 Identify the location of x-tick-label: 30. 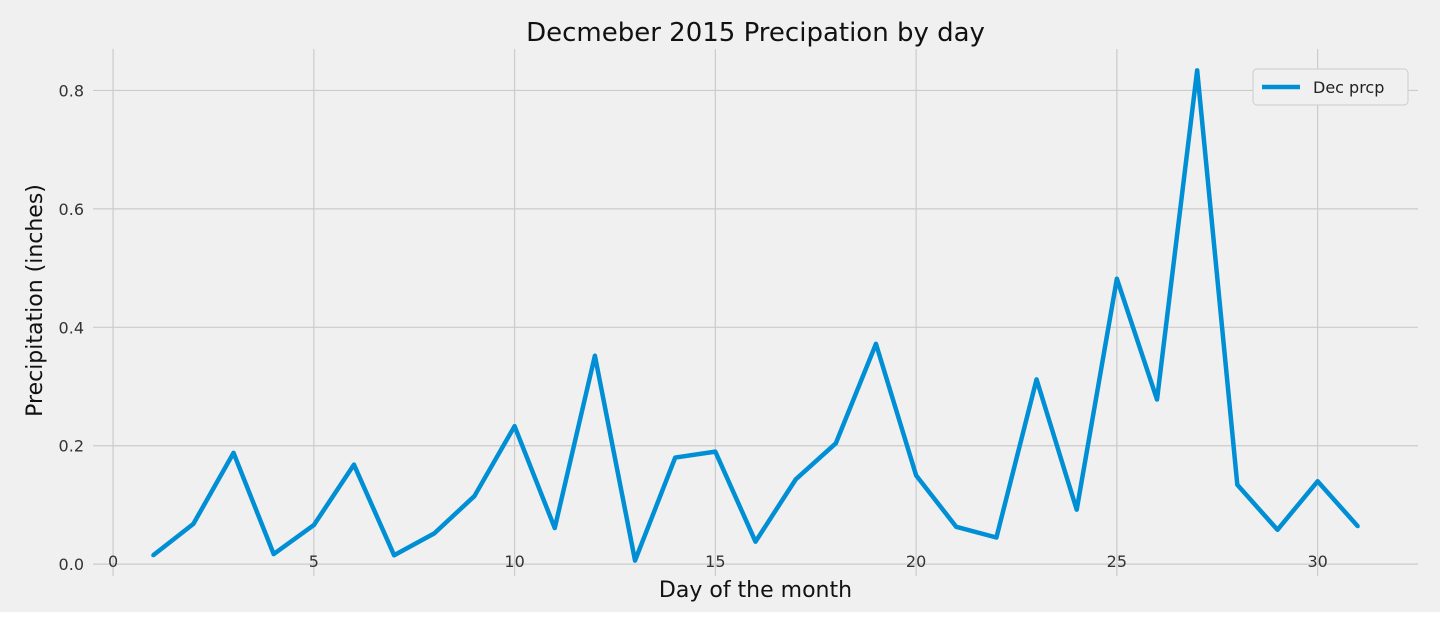
(1317, 561).